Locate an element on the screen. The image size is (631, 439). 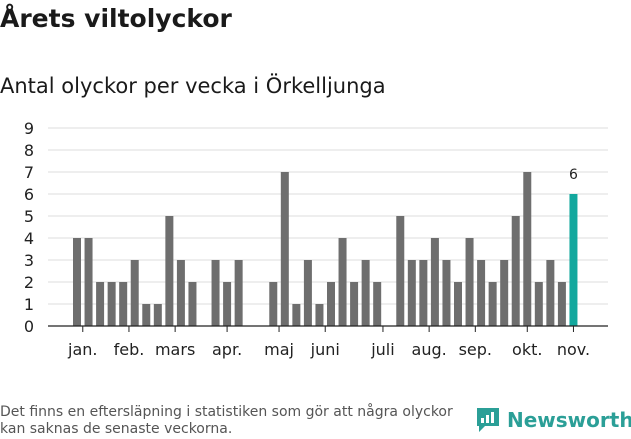
y-tick-label: 4 is located at coordinates (29, 238).